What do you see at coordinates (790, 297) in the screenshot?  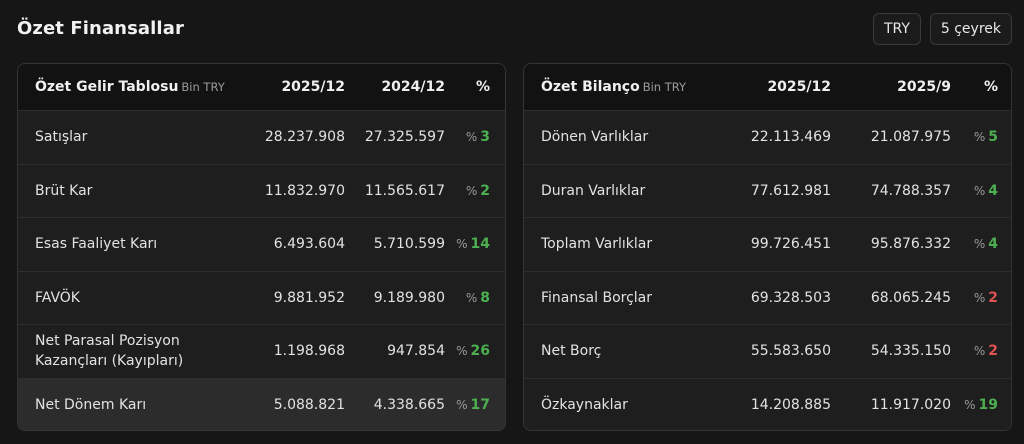 I see `row-value-current: 69.328.503` at bounding box center [790, 297].